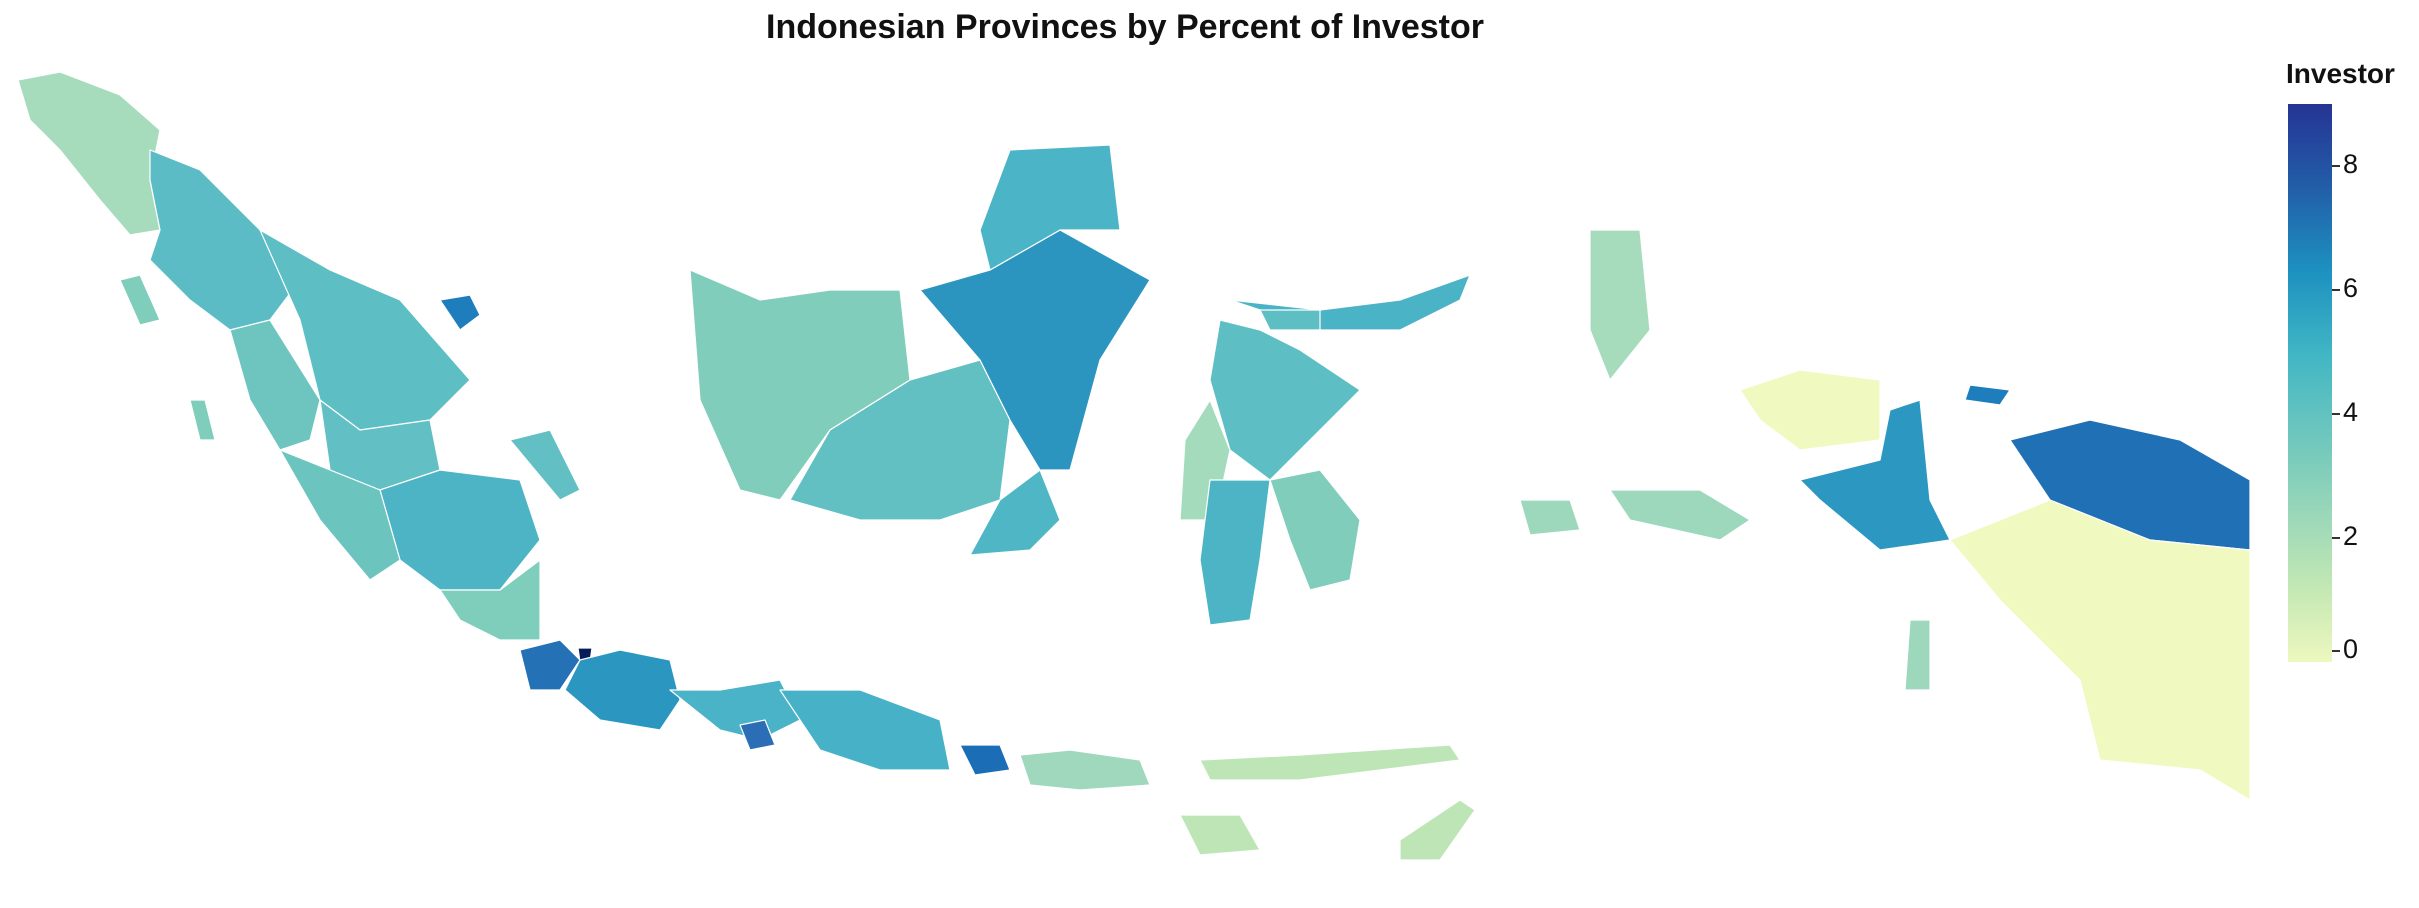  I want to click on province-ntb, so click(1085, 770).